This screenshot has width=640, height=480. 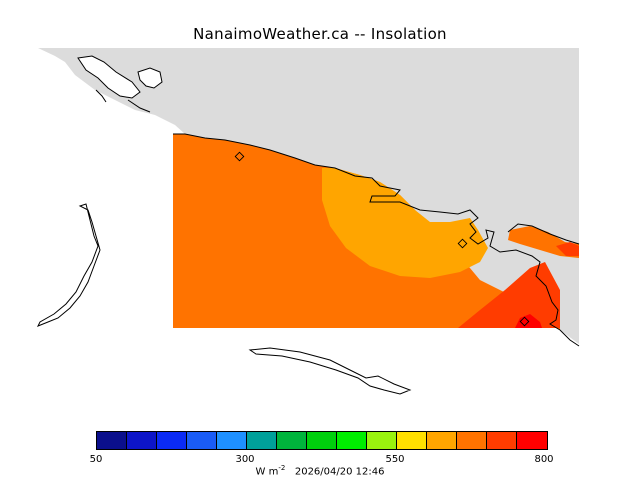 What do you see at coordinates (320, 34) in the screenshot?
I see `map-title: NanaimoWeather.ca -- Insolation` at bounding box center [320, 34].